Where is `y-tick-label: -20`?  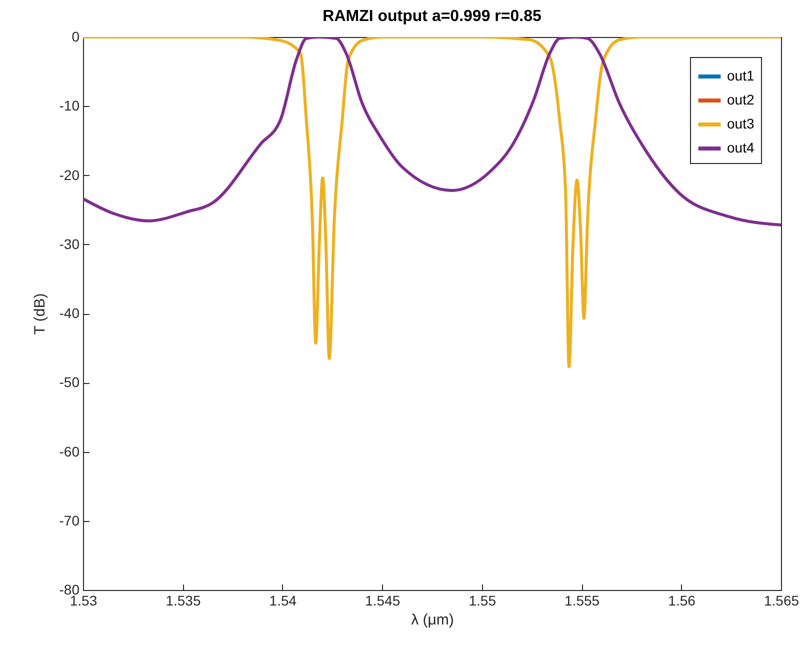 y-tick-label: -20 is located at coordinates (69, 174).